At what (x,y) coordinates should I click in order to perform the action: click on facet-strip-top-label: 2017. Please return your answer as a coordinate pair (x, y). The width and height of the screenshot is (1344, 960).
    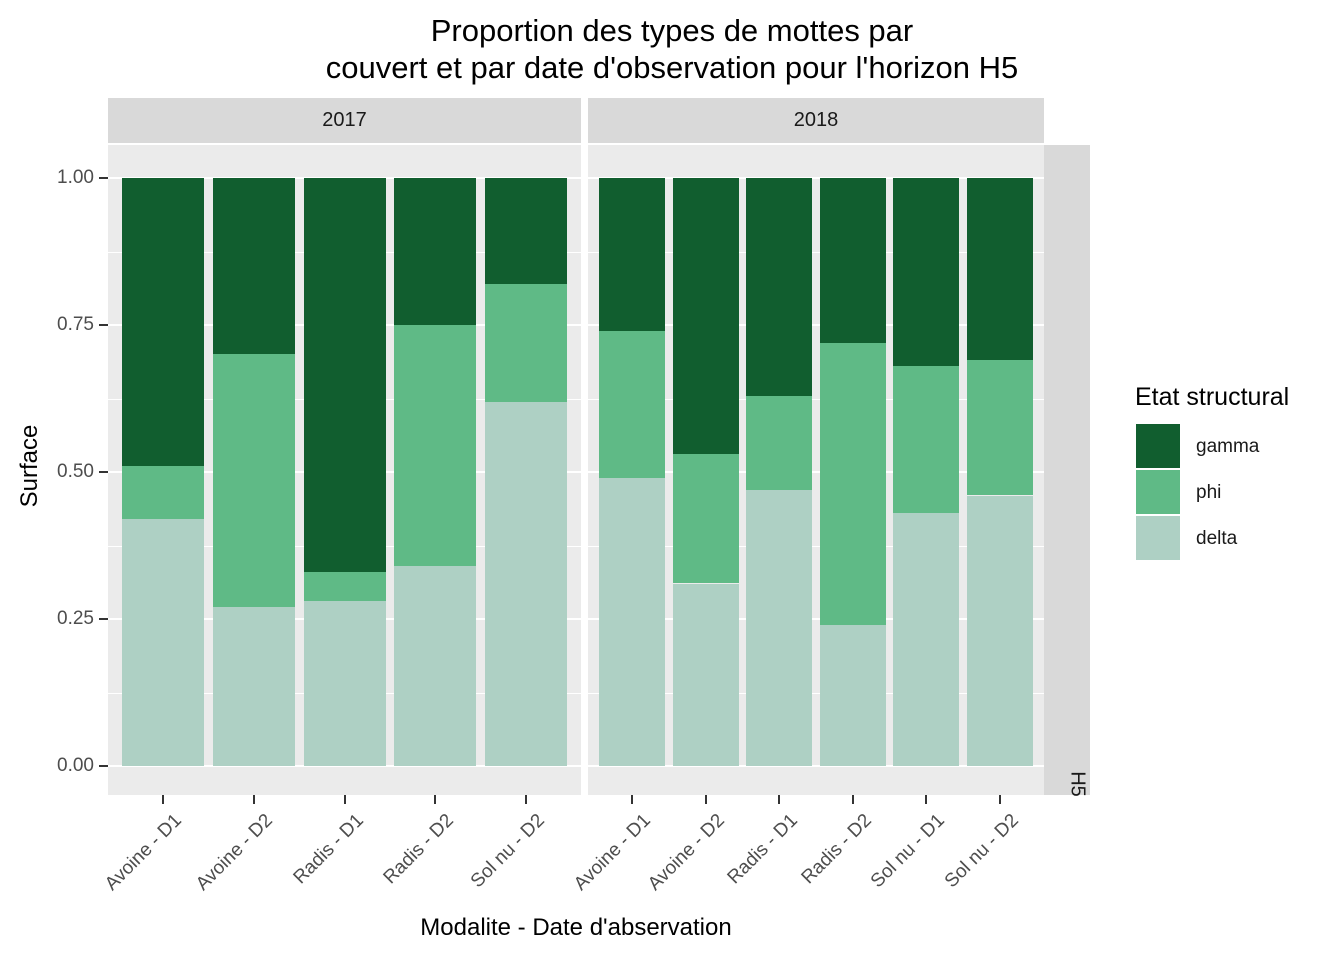
    Looking at the image, I should click on (344, 120).